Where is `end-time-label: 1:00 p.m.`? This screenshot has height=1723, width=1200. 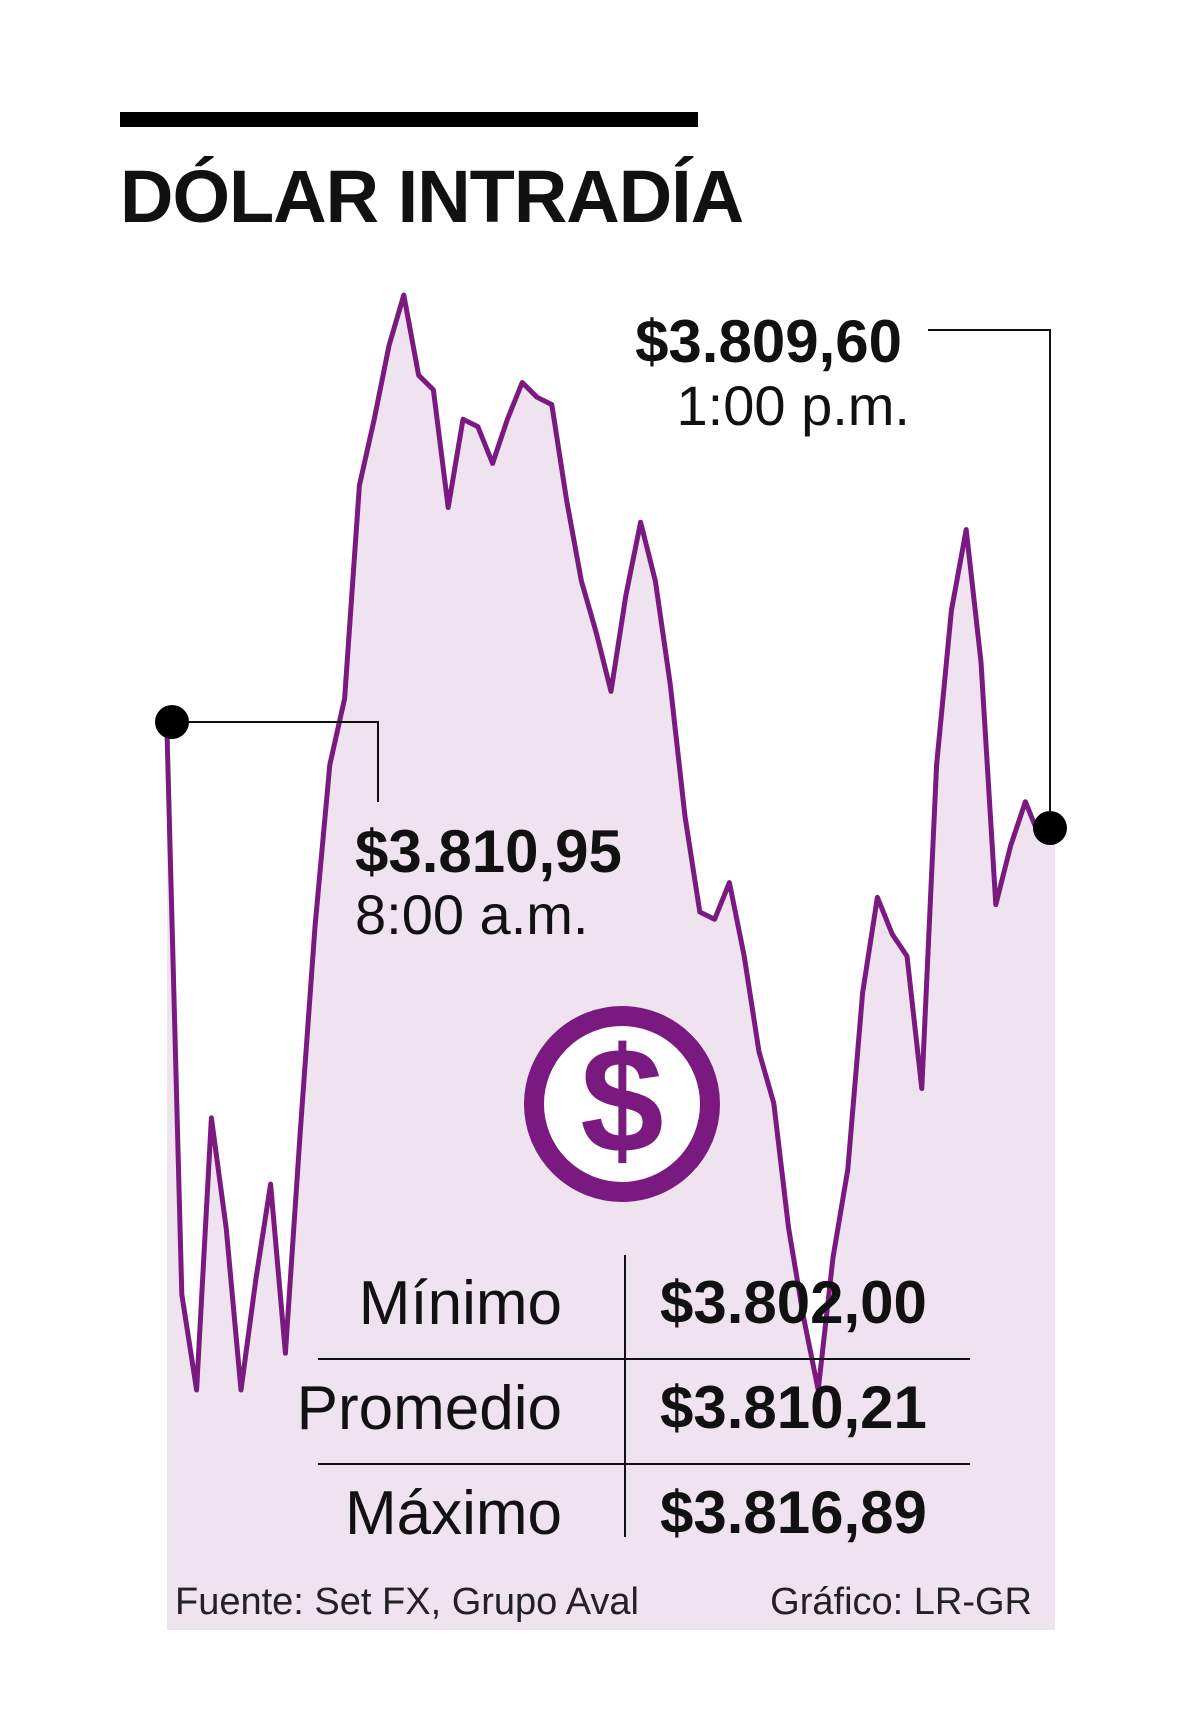 end-time-label: 1:00 p.m. is located at coordinates (793, 405).